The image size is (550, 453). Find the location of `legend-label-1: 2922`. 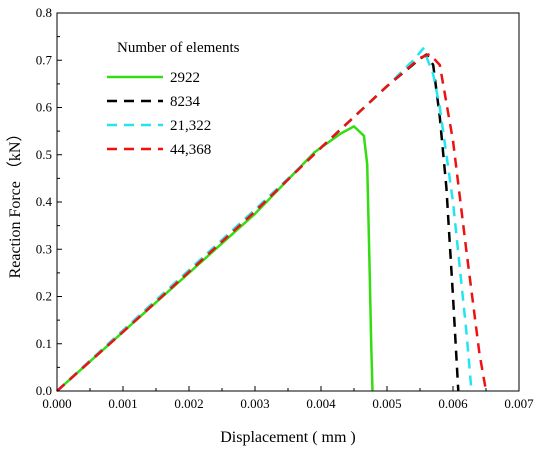

legend-label-1: 2922 is located at coordinates (185, 78).